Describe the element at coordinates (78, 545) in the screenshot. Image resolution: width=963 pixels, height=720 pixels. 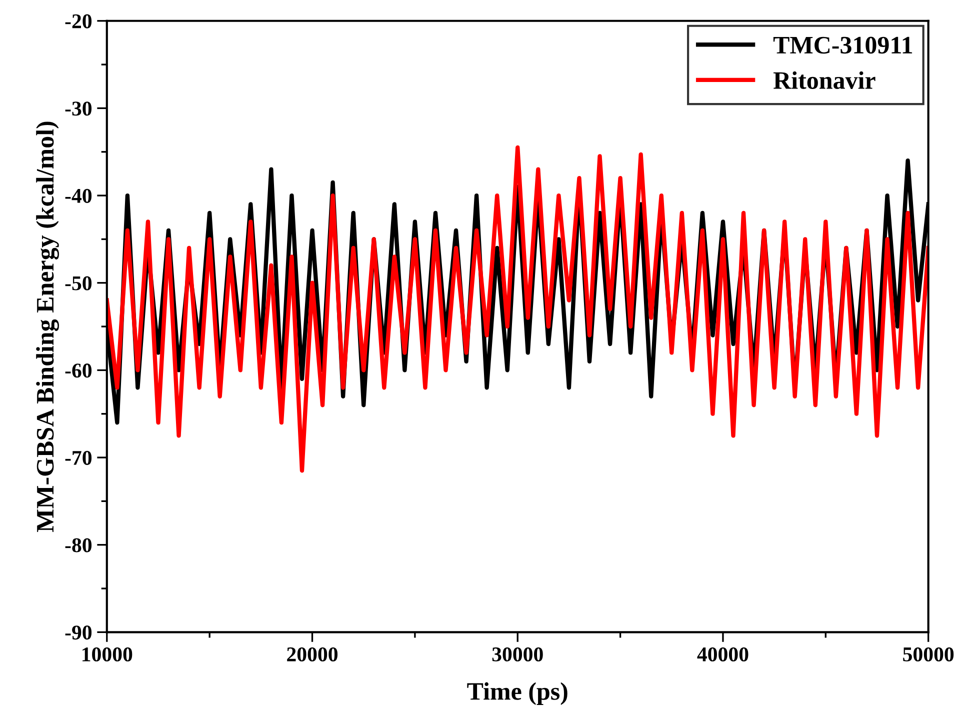
I see `y-tick-label: -80` at that location.